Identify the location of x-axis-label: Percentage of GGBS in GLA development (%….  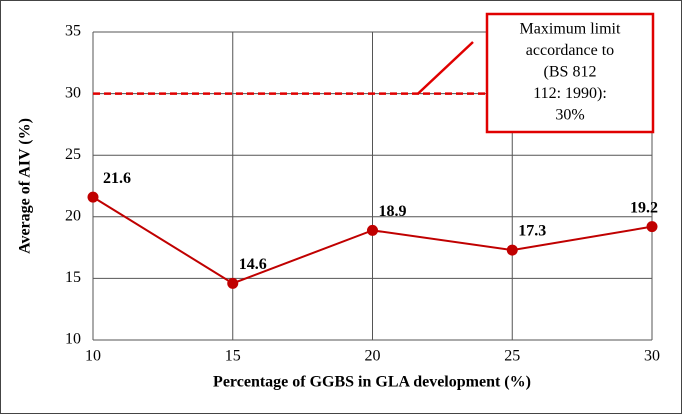
(372, 382).